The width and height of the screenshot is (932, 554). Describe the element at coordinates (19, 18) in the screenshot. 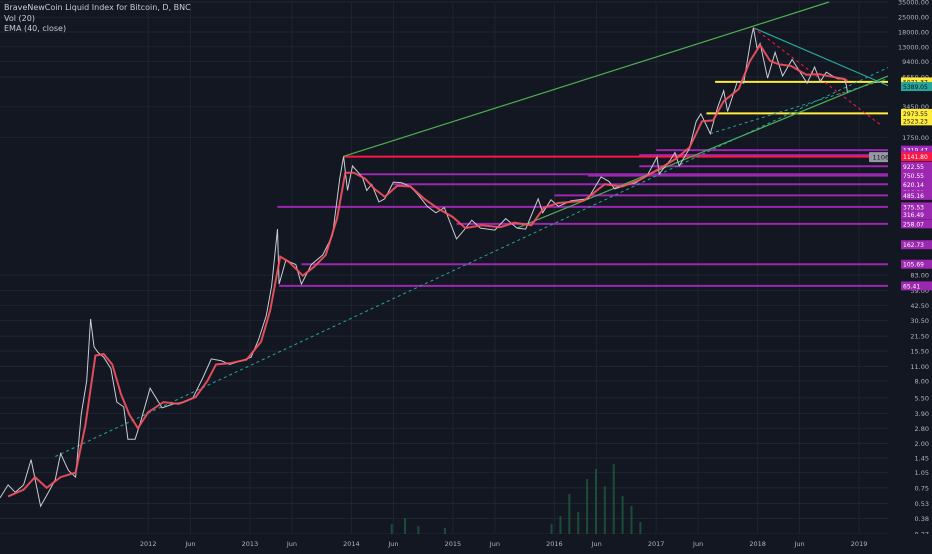

I see `legend-volume: Vol (20)` at that location.